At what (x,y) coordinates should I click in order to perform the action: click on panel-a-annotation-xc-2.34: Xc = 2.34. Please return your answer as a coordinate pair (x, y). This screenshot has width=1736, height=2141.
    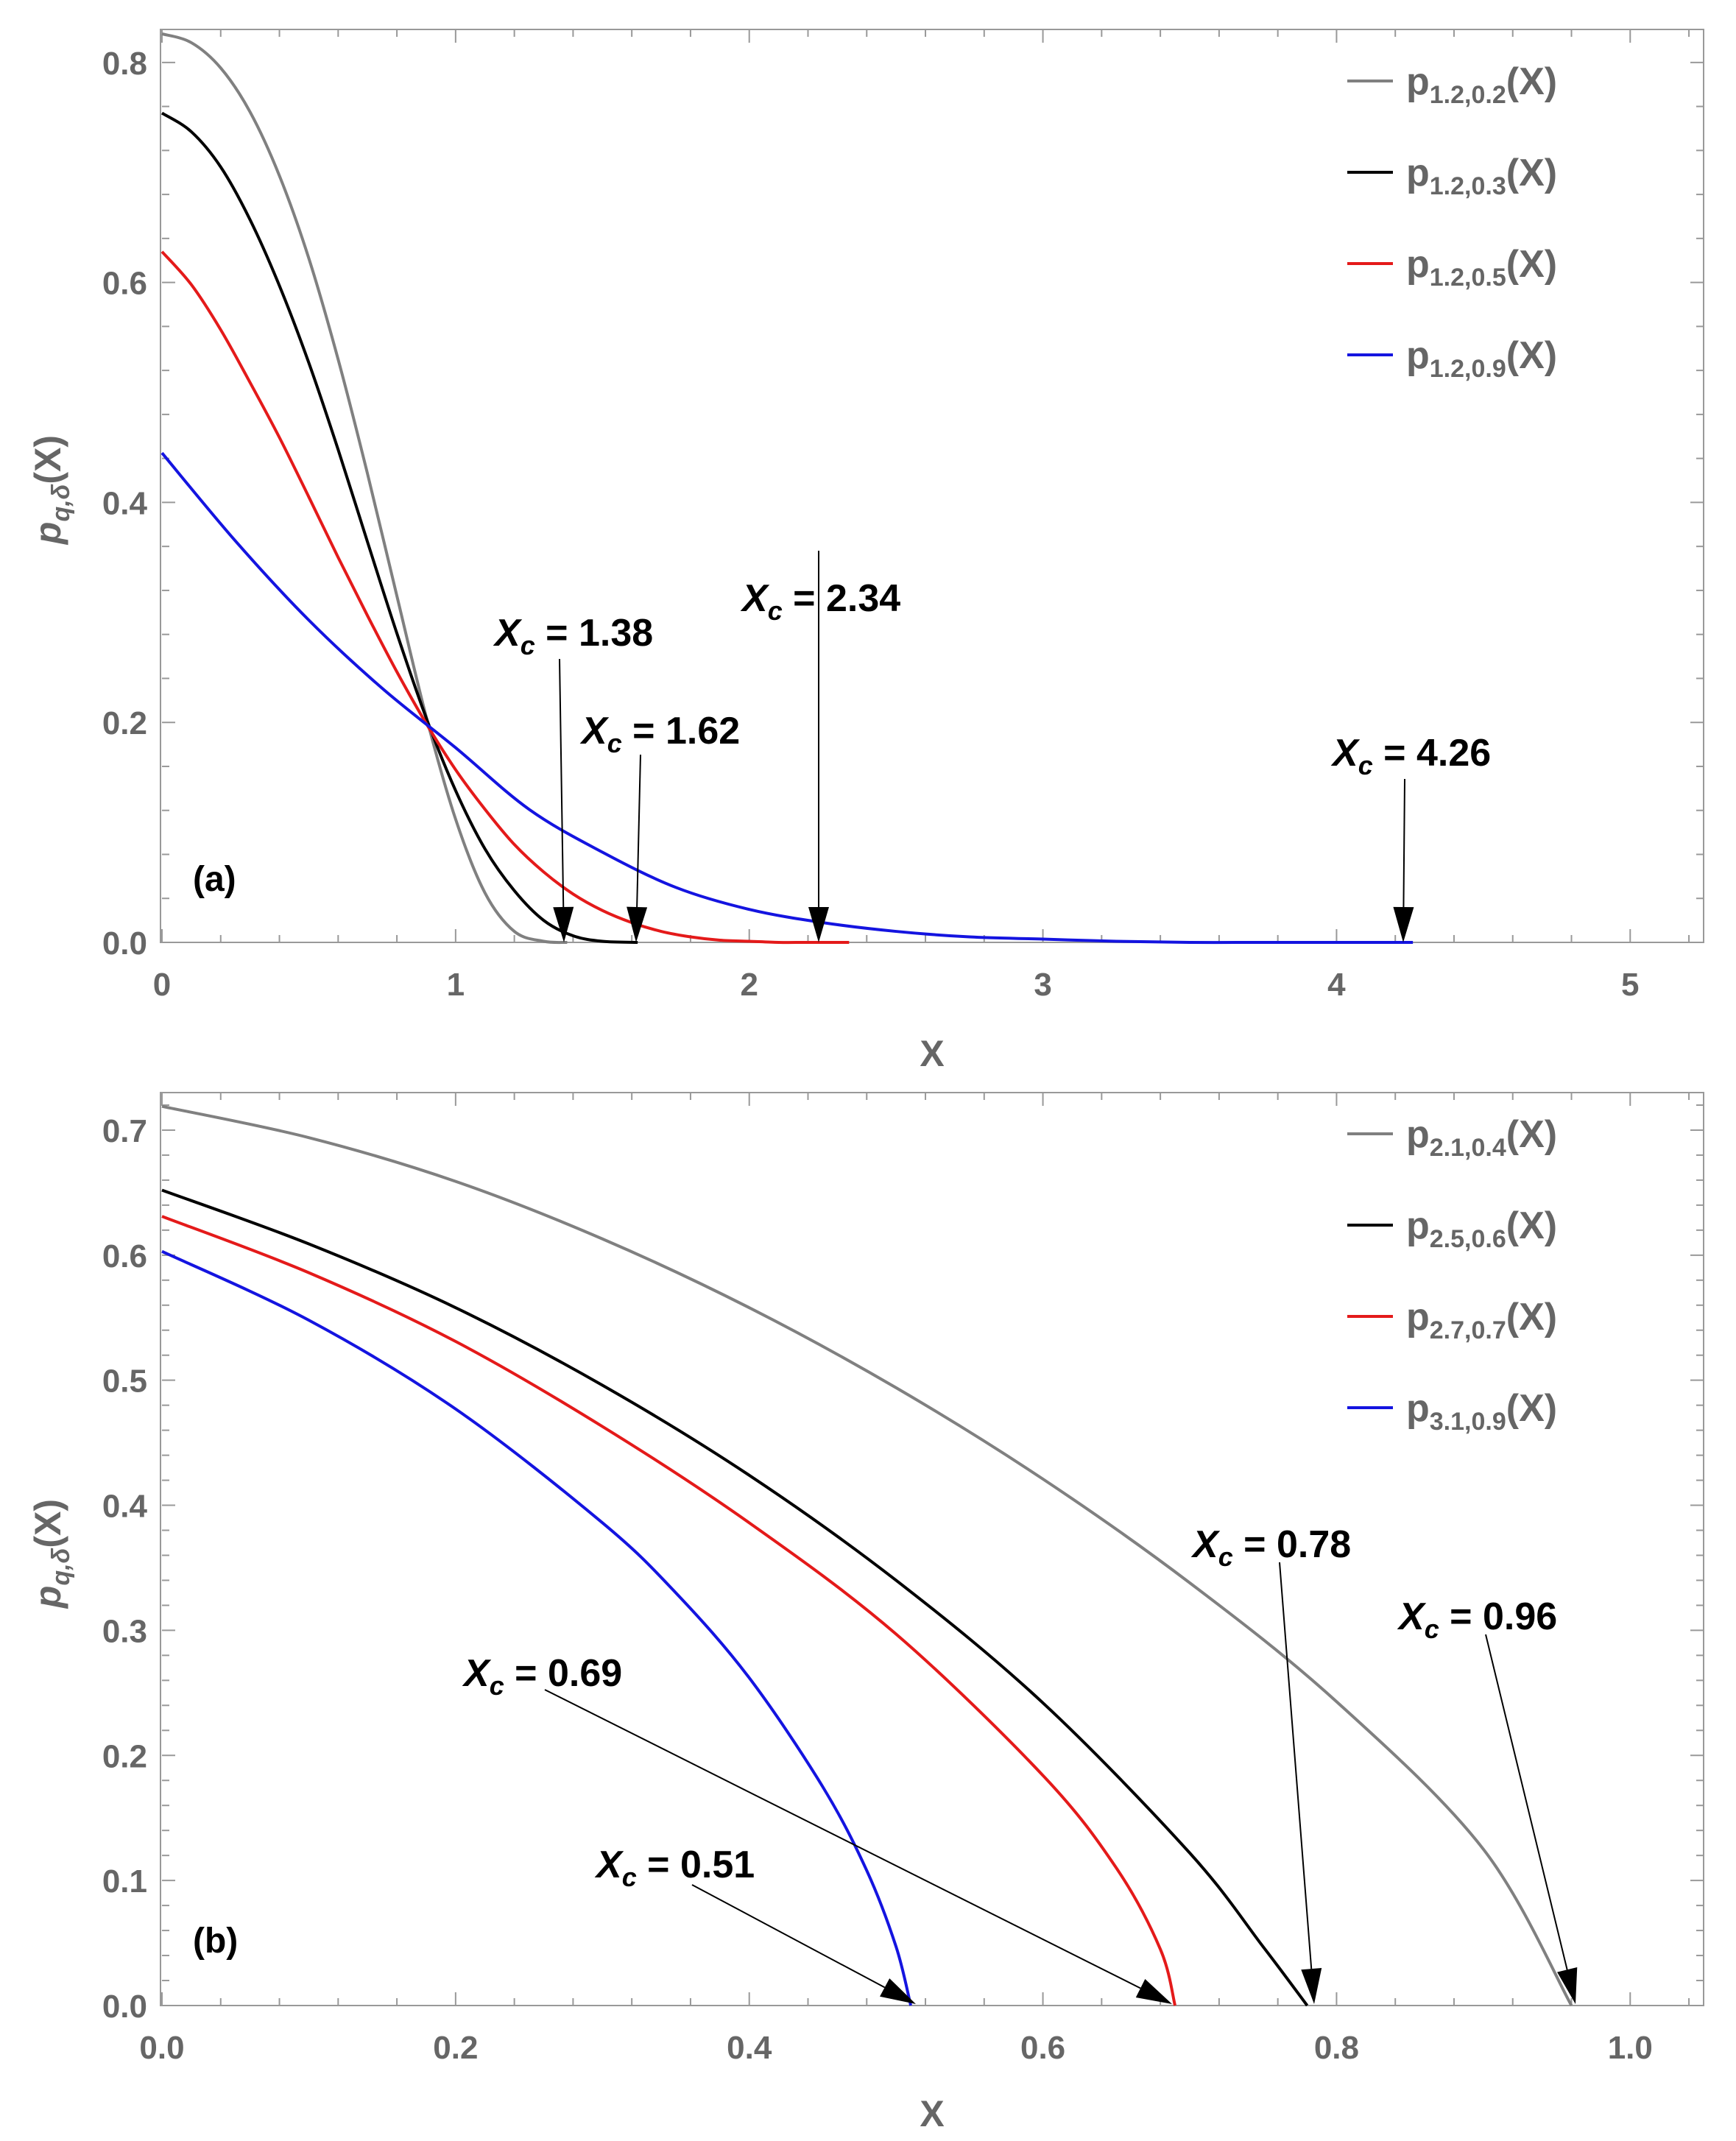
    Looking at the image, I should click on (820, 601).